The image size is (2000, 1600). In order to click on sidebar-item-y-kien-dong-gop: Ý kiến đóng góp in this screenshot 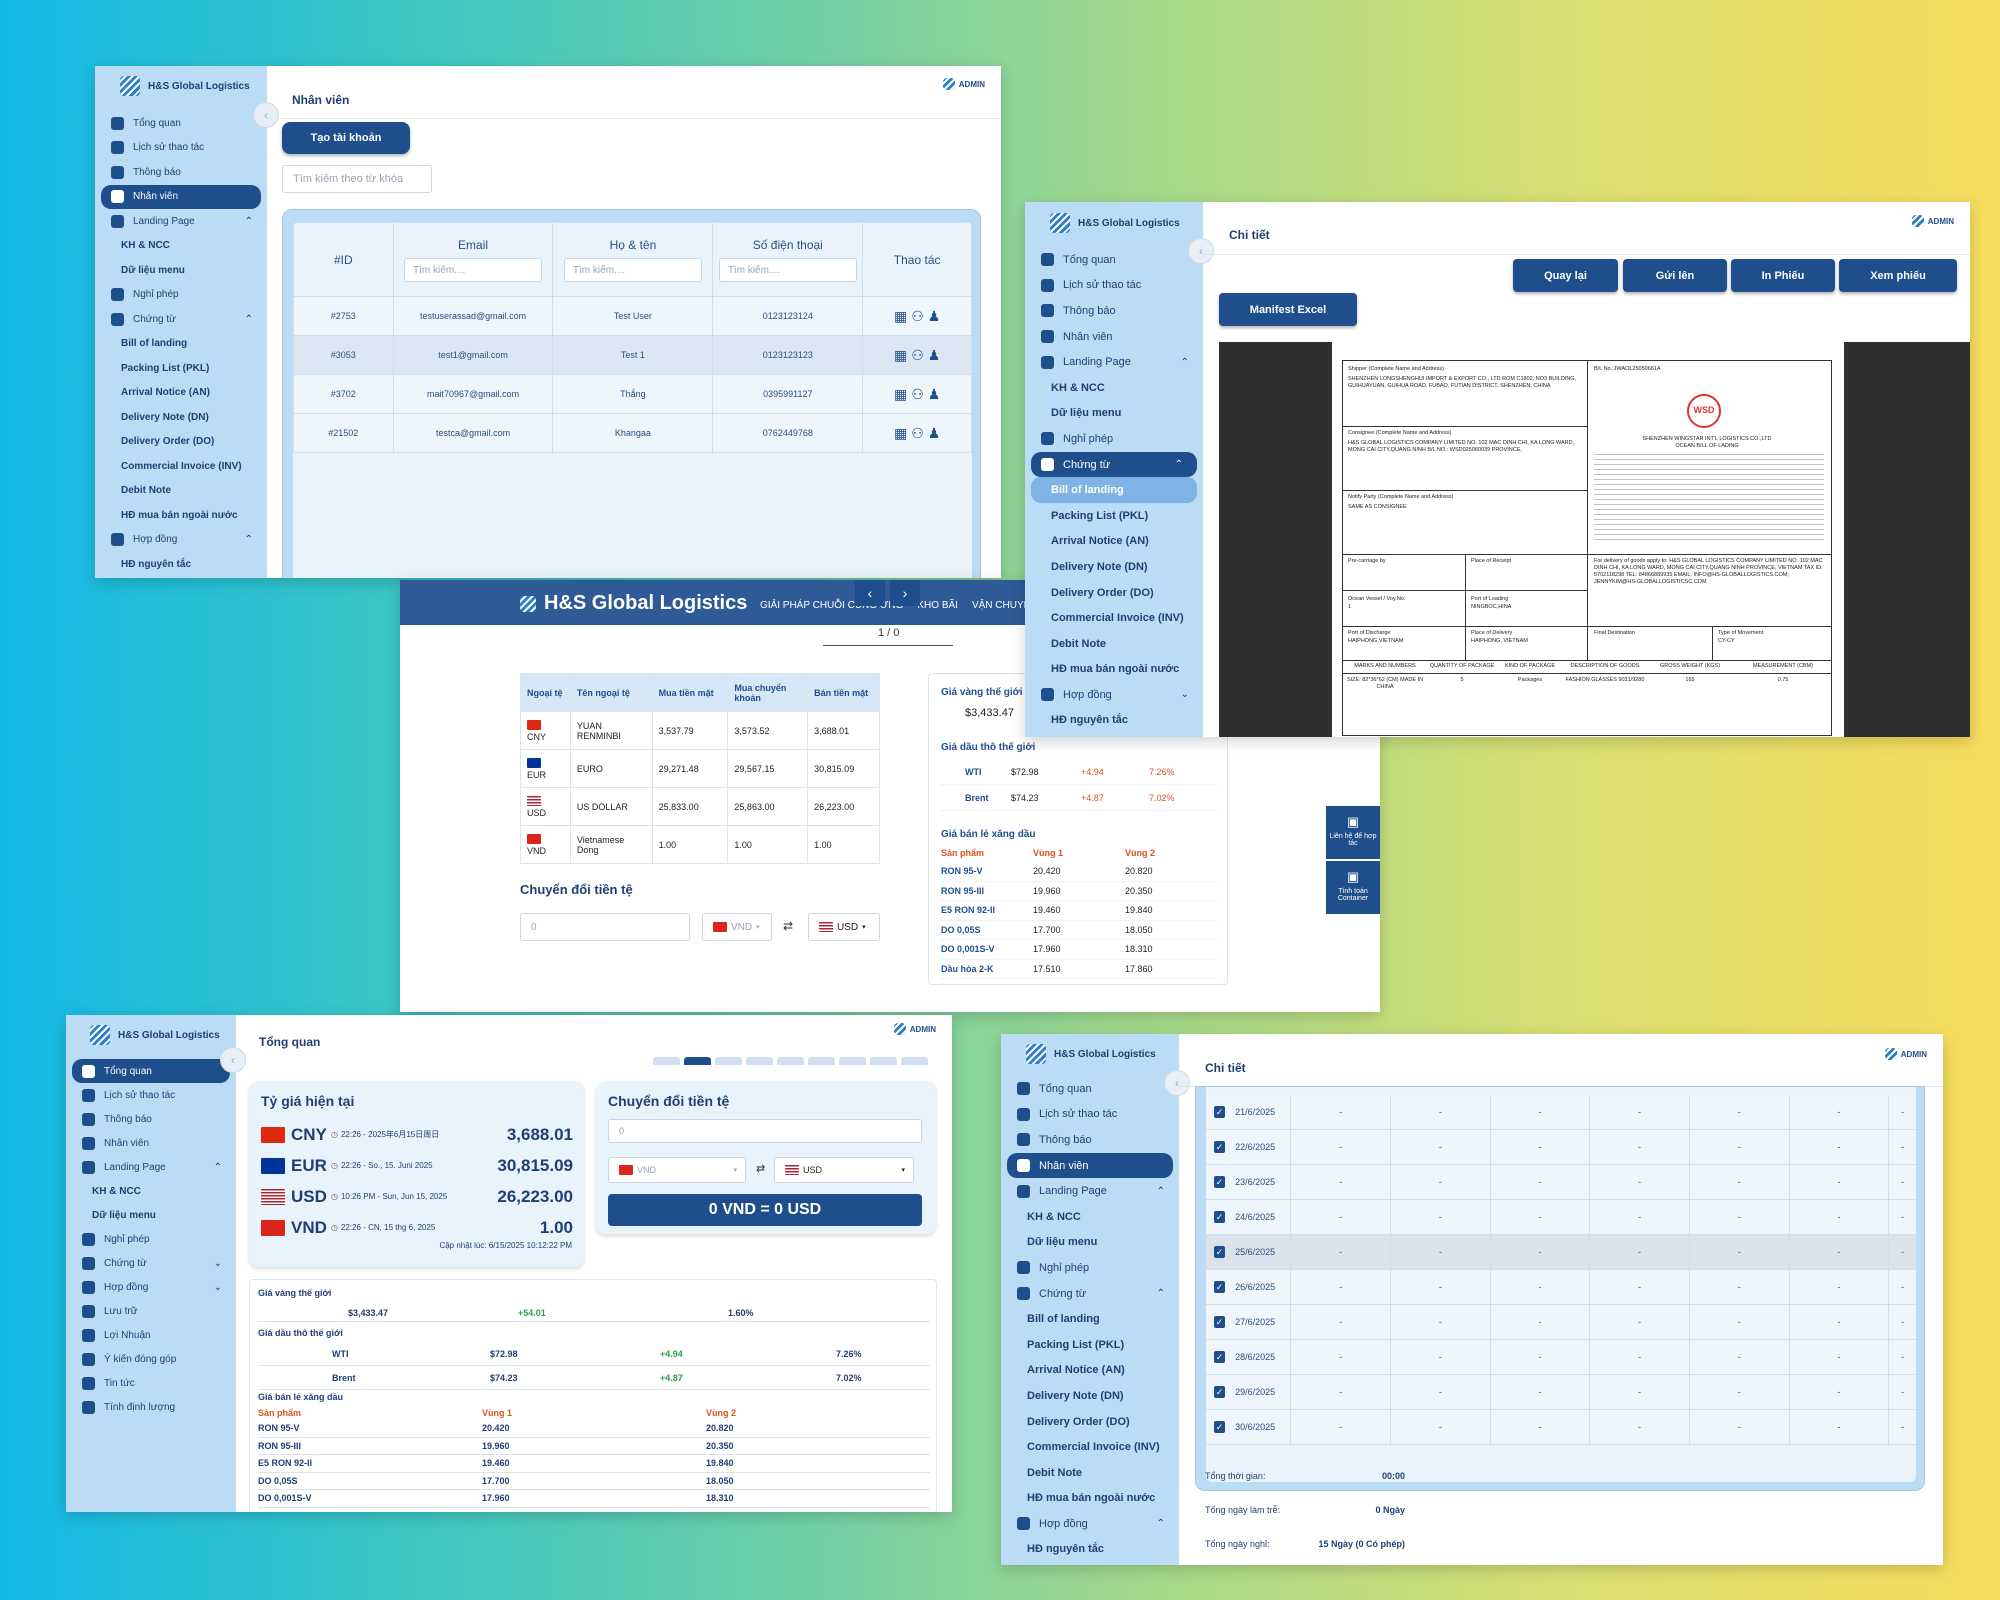, I will do `click(151, 1359)`.